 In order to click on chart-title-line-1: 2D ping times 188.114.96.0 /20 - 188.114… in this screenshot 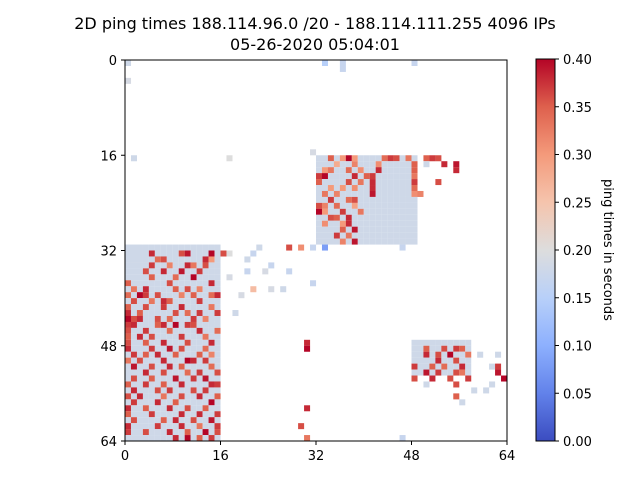, I will do `click(315, 23)`.